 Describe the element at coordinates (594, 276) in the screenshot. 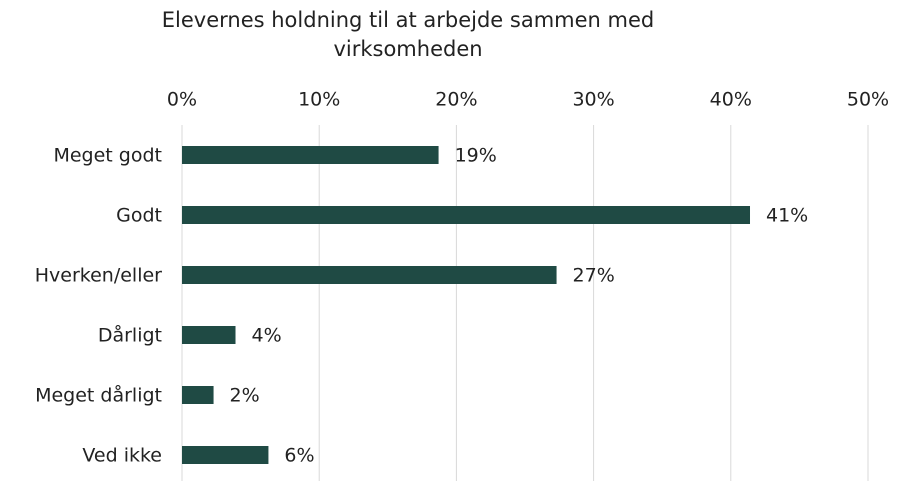

I see `value-label: 27%` at that location.